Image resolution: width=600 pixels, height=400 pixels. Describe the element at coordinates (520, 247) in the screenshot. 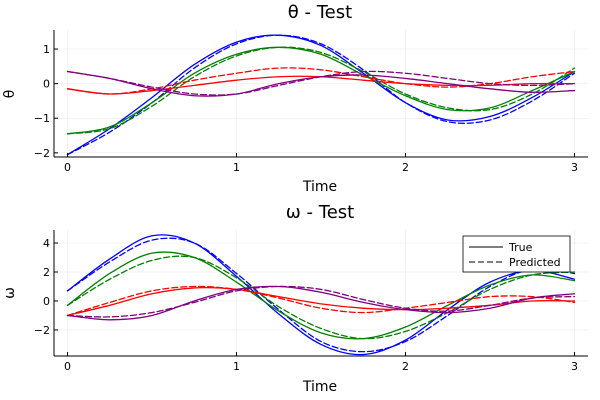

I see `legend-label-true: True` at that location.